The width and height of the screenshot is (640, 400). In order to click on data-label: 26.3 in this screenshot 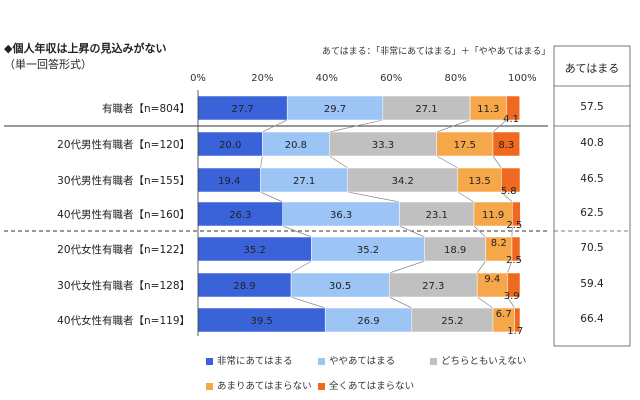, I will do `click(240, 215)`.